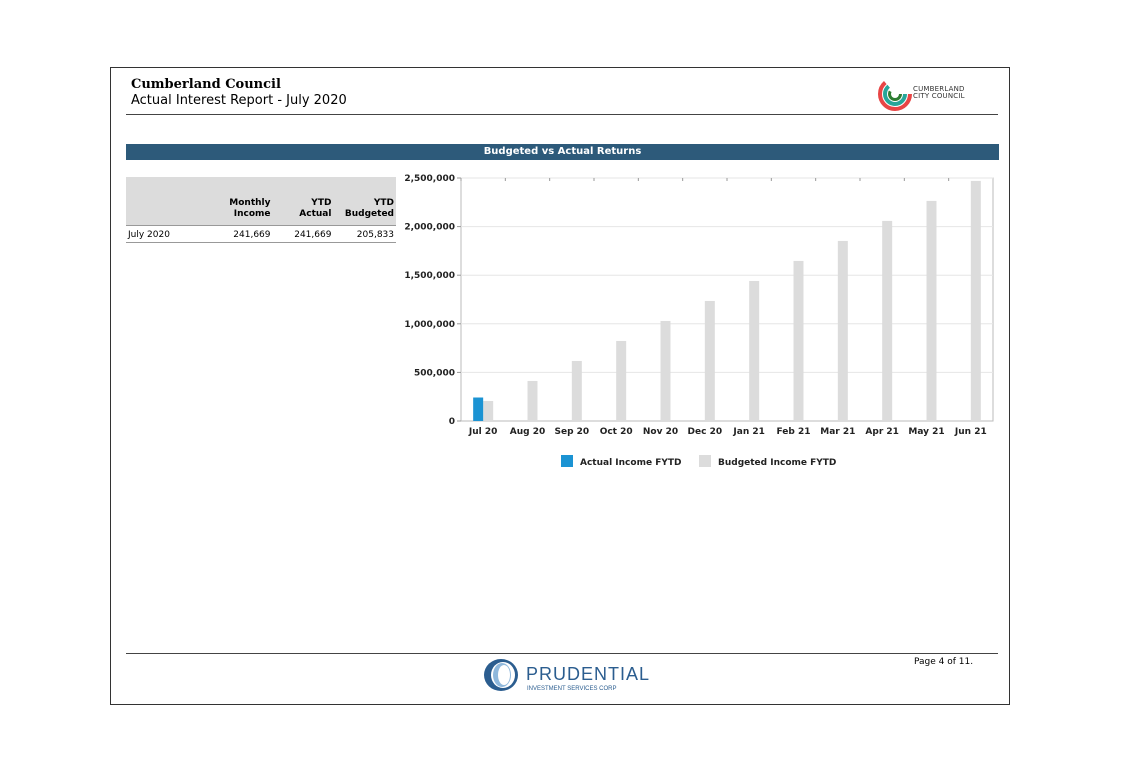 The height and width of the screenshot is (774, 1121). Describe the element at coordinates (895, 94) in the screenshot. I see `council-logo-icon` at that location.